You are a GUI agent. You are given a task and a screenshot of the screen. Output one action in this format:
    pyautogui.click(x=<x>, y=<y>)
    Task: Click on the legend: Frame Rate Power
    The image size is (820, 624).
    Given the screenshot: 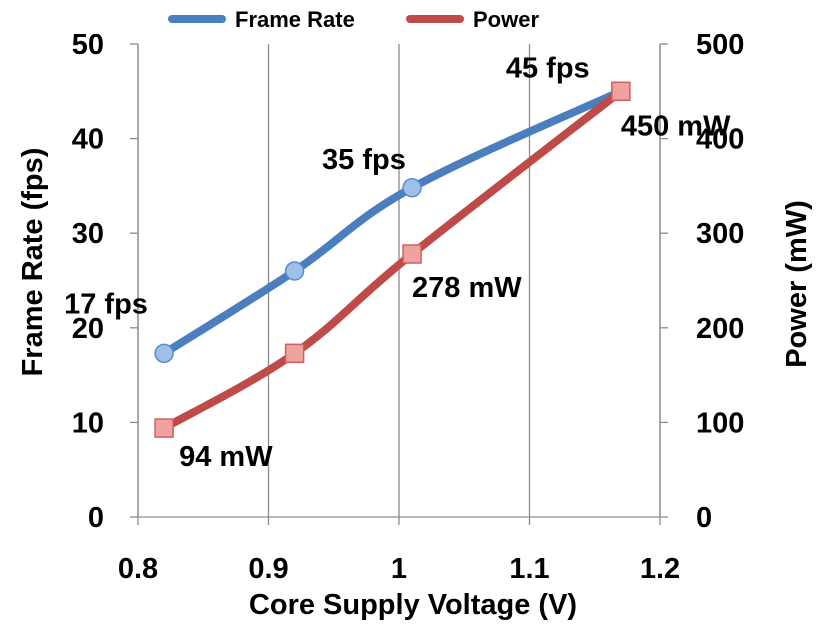 What is the action you would take?
    pyautogui.click(x=353, y=19)
    